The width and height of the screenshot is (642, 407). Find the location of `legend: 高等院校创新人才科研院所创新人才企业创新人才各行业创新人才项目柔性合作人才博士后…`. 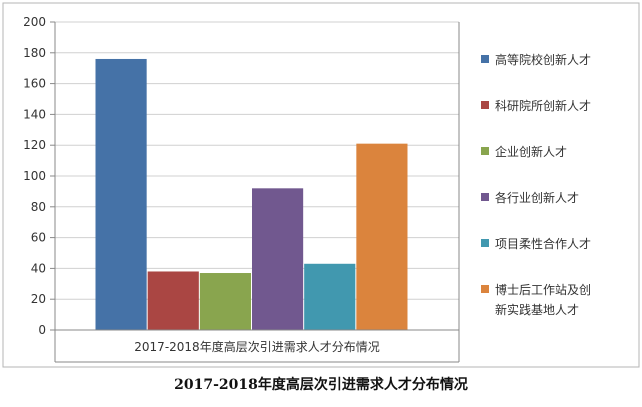

legend: 高等院校创新人才科研院所创新人才企业创新人才各行业创新人才项目柔性合作人才博士后… is located at coordinates (536, 184).